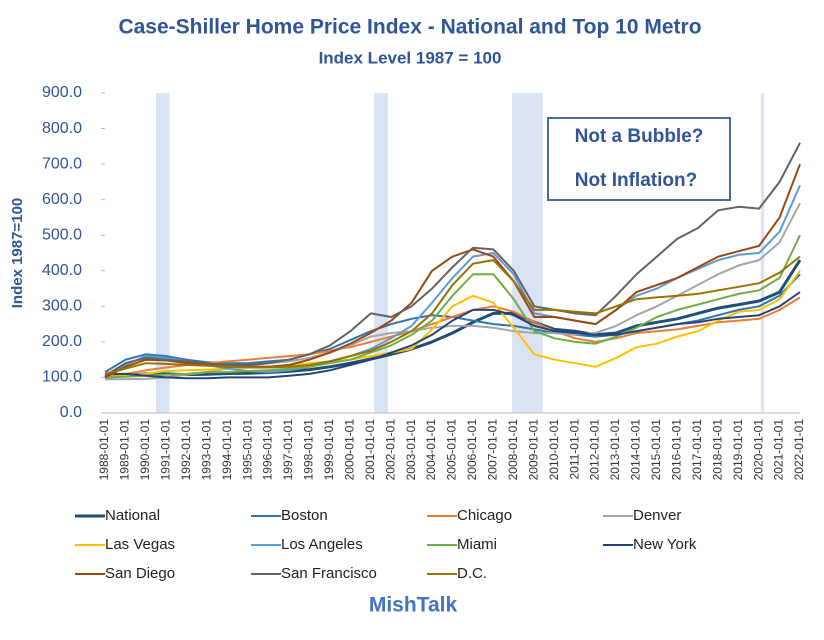  What do you see at coordinates (370, 450) in the screenshot?
I see `x-tick-label: 2001-01-01` at bounding box center [370, 450].